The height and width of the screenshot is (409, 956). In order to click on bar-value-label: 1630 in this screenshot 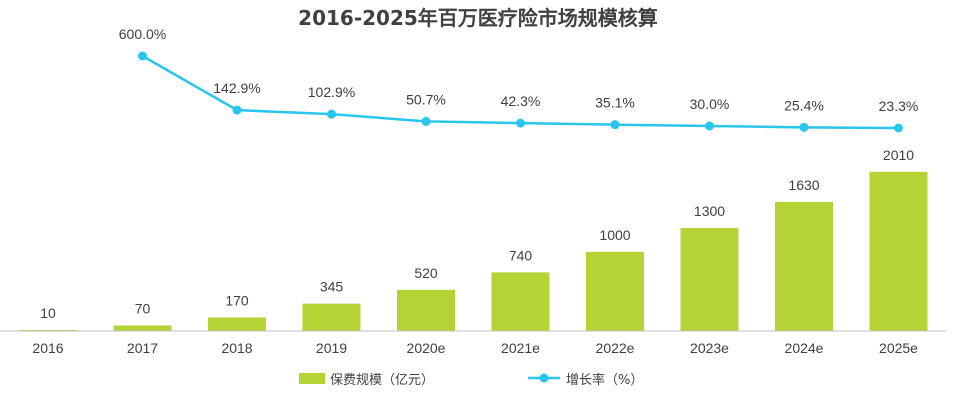, I will do `click(803, 185)`.